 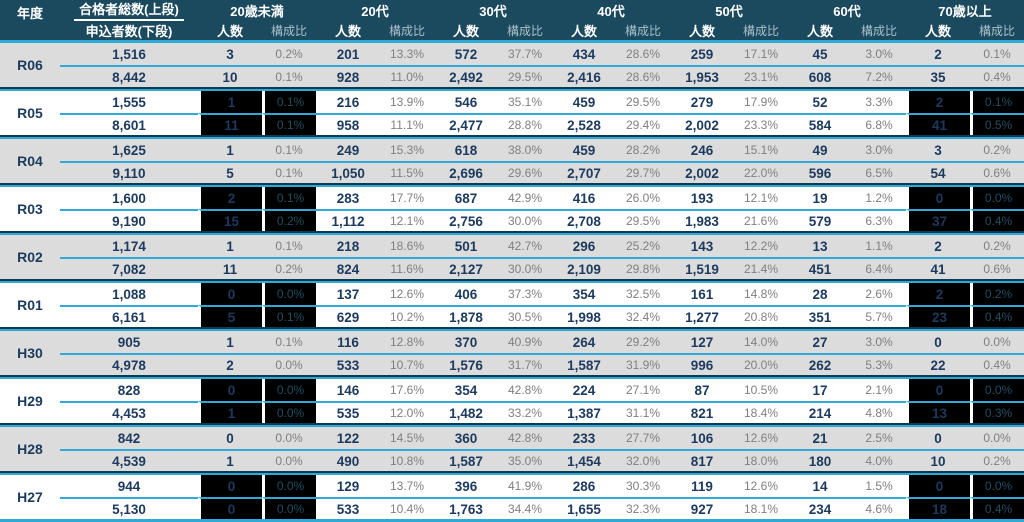 I want to click on count-cell: 2, so click(x=230, y=364).